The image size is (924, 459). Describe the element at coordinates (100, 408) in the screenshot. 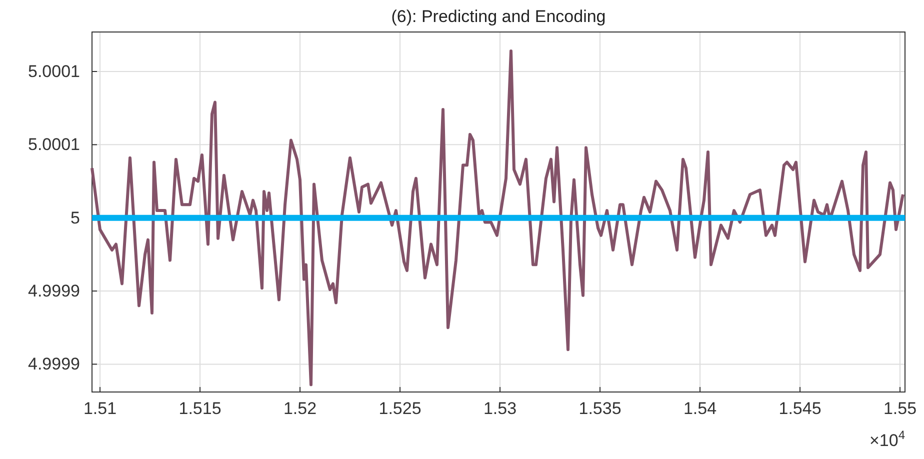

I see `x-tick-label: 1.51` at that location.